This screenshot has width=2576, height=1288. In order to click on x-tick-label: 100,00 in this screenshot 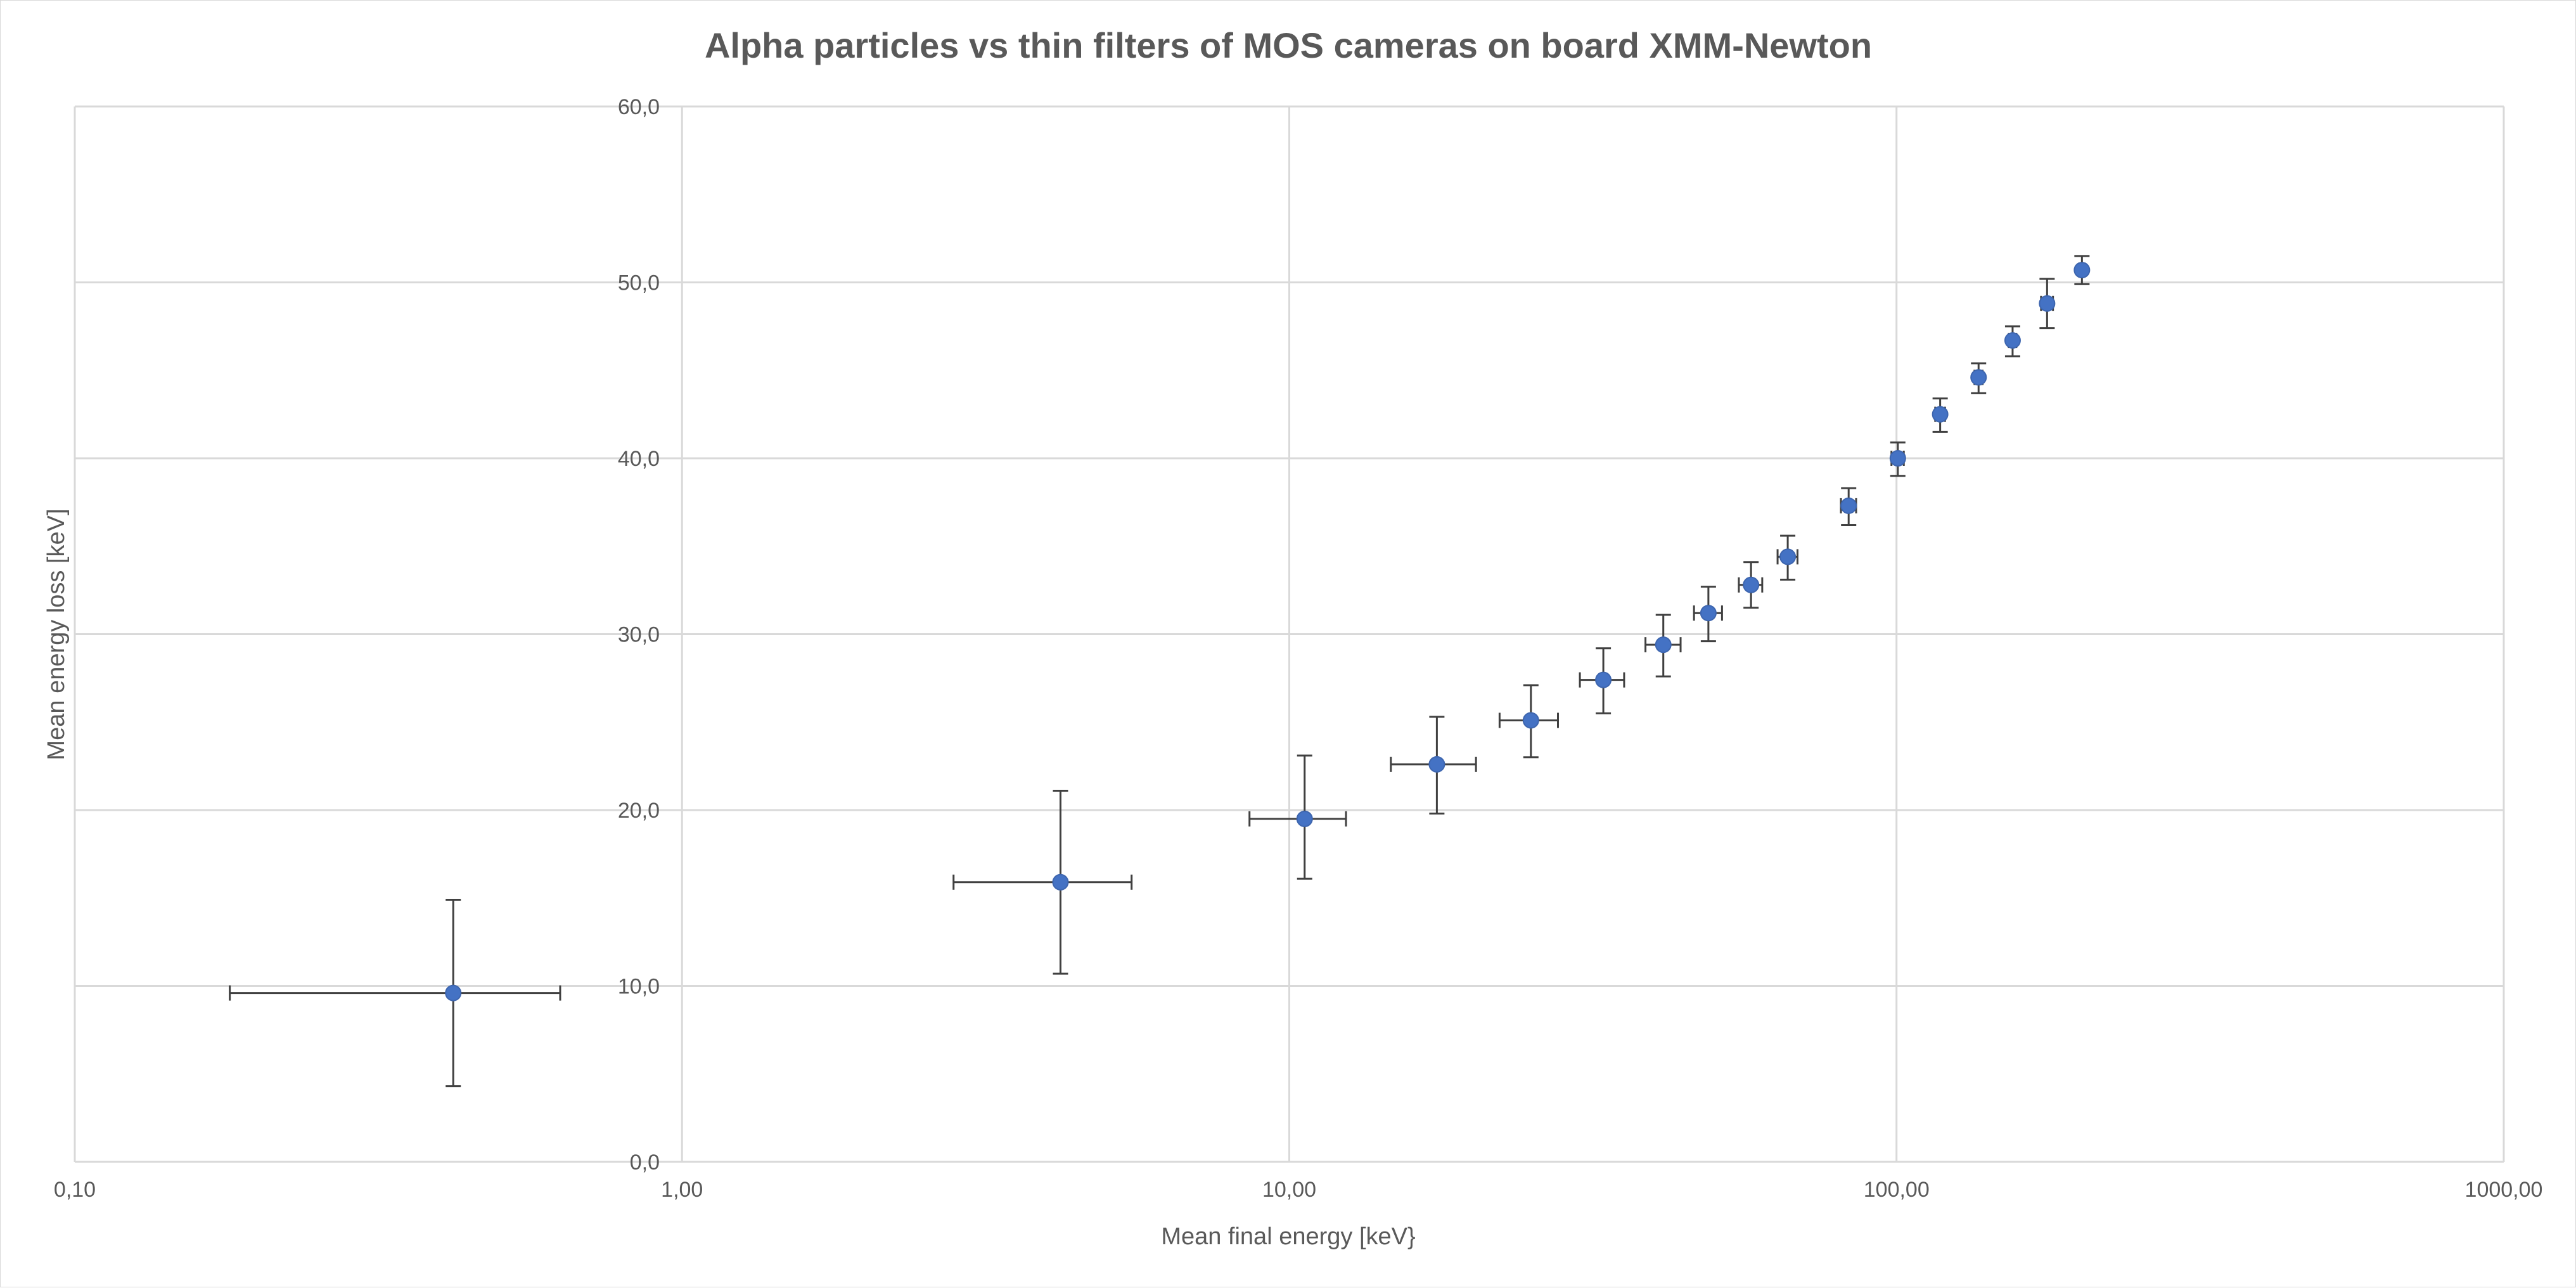, I will do `click(1897, 1190)`.